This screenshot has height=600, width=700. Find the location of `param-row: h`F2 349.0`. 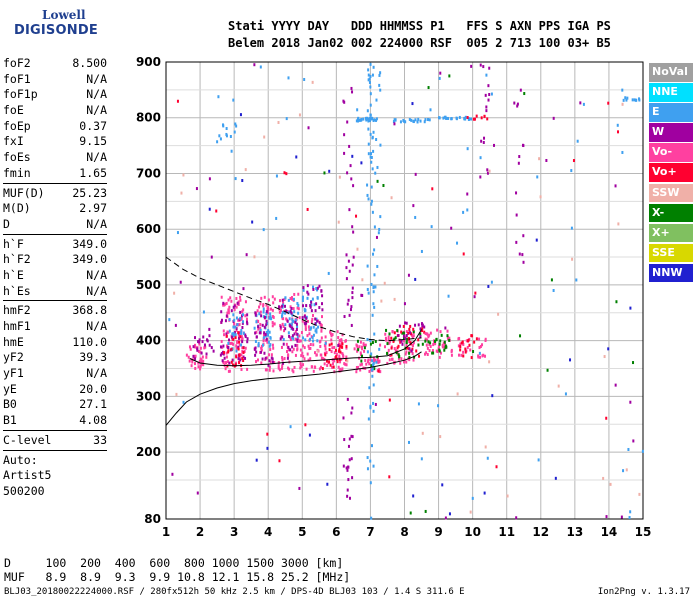

param-row: h`F2 349.0 is located at coordinates (55, 260).